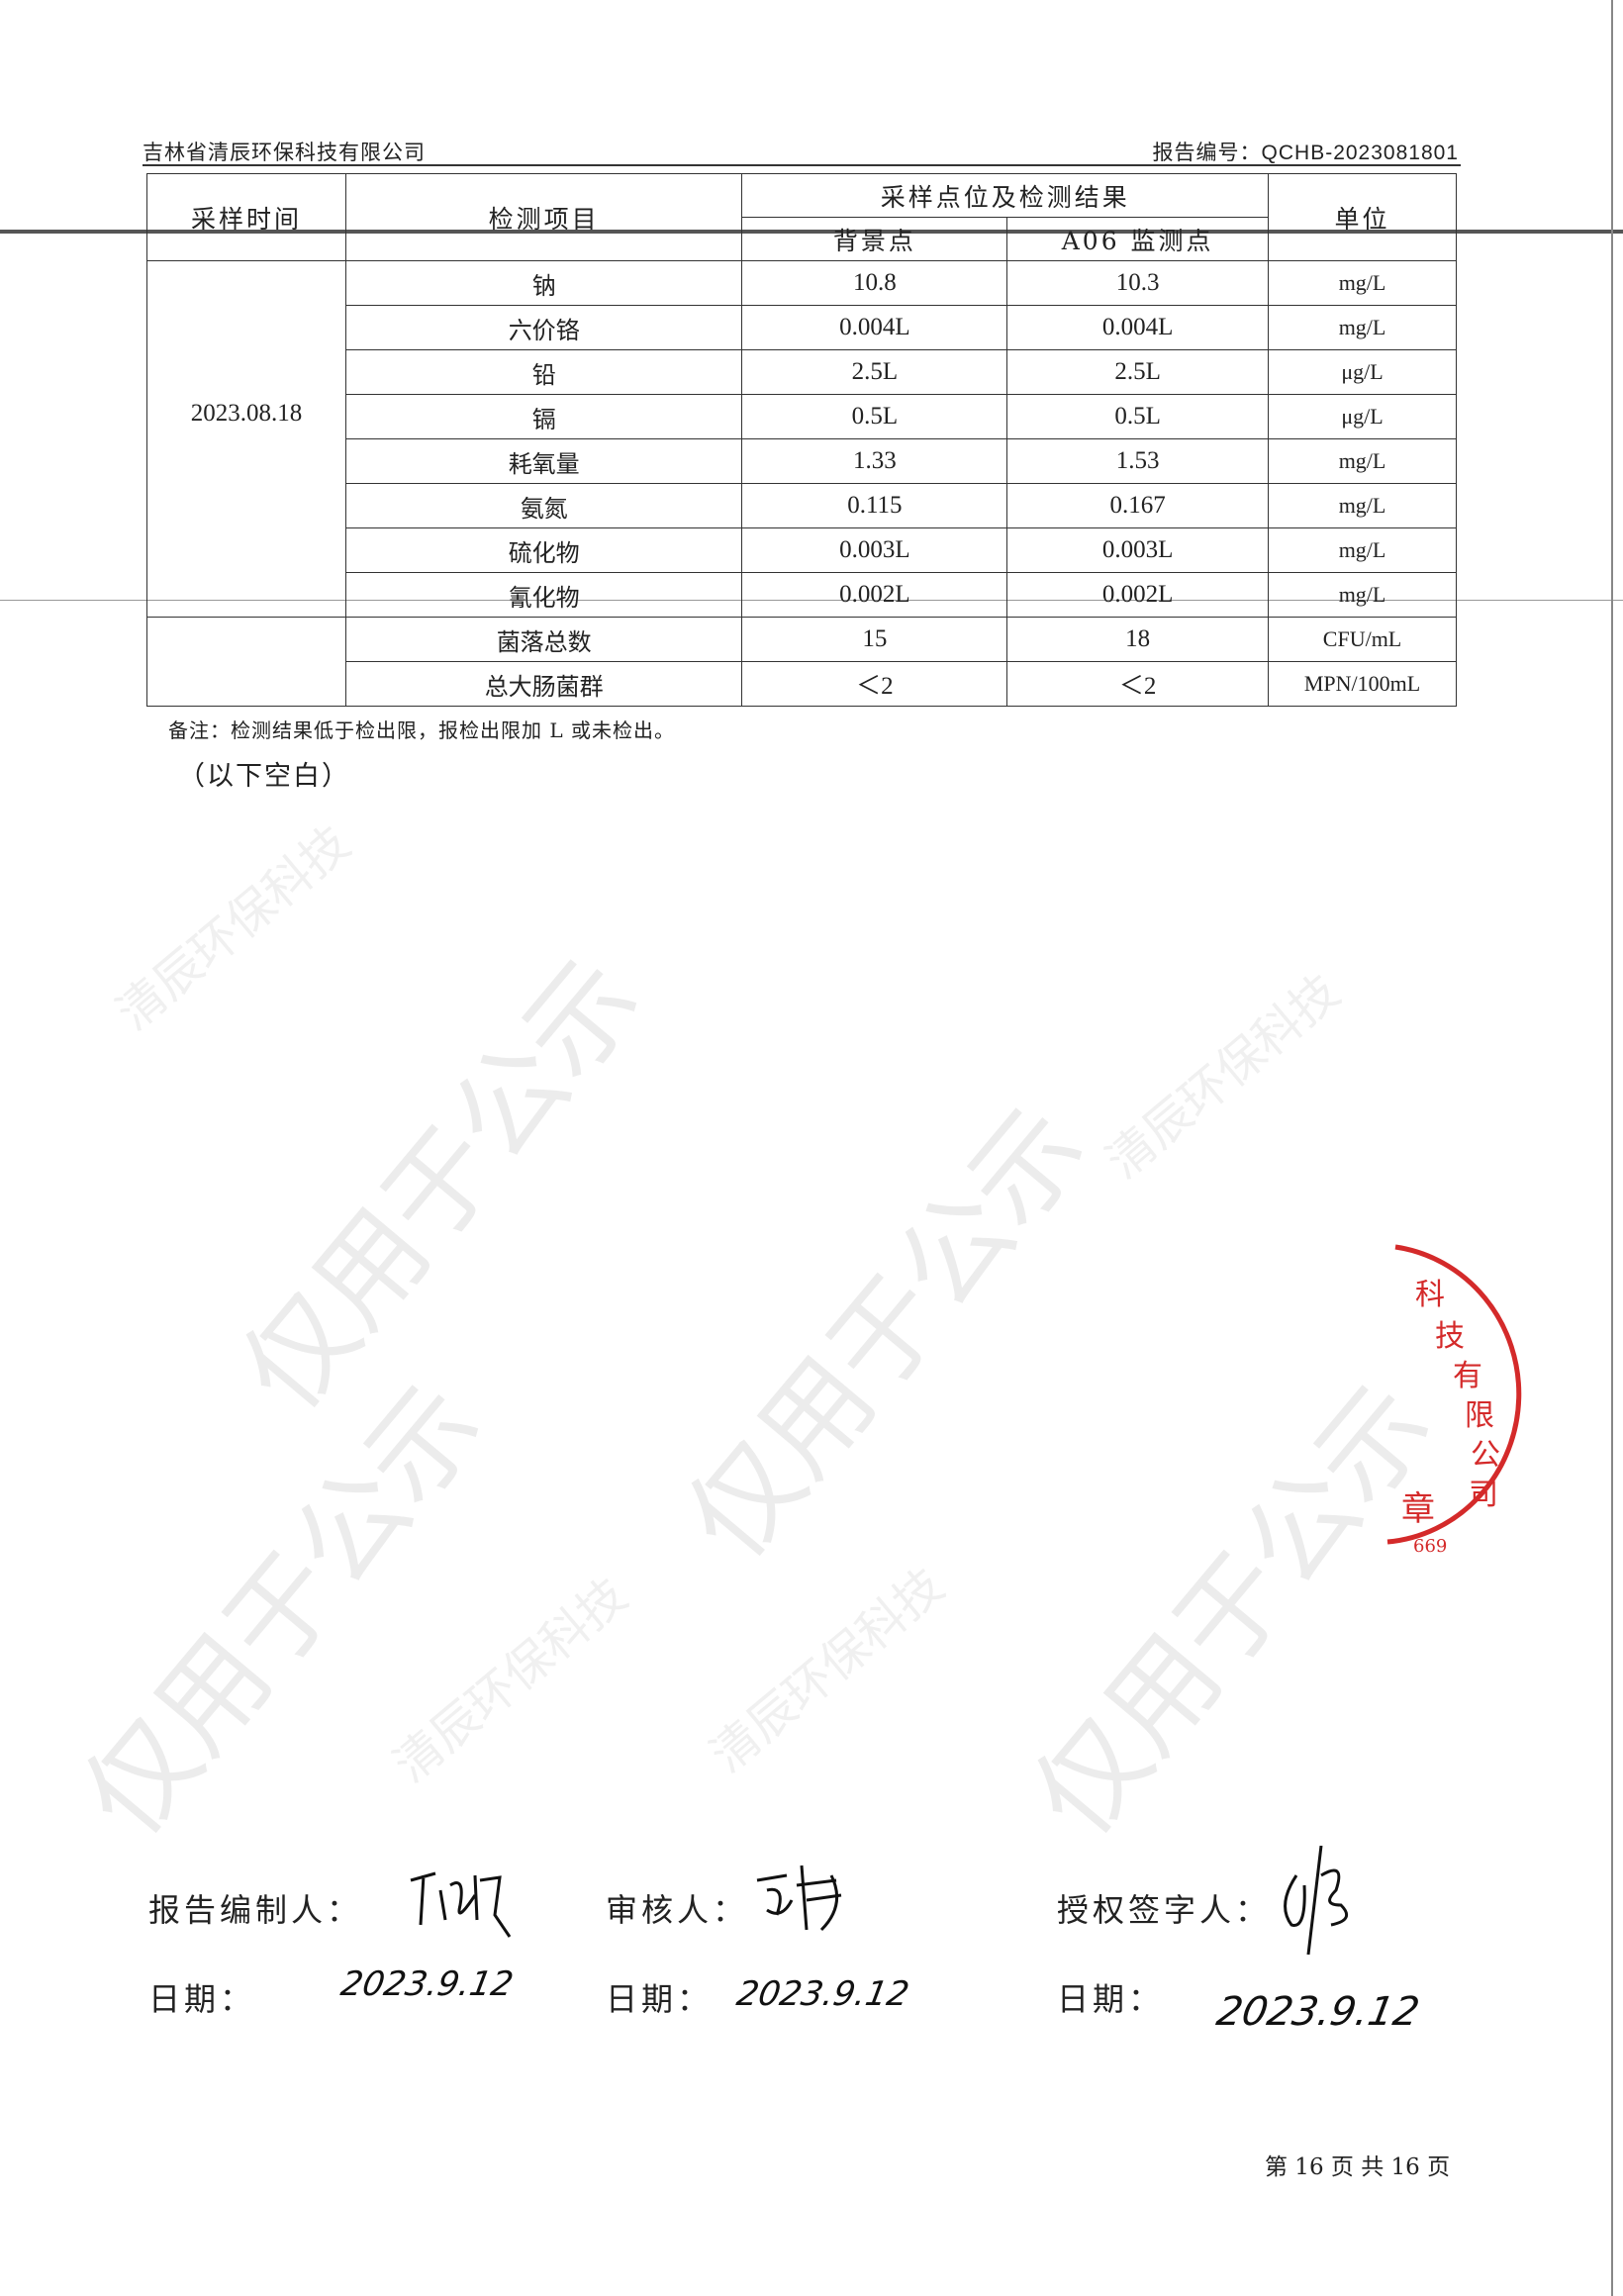 This screenshot has height=2296, width=1623. What do you see at coordinates (799, 1898) in the screenshot?
I see `reviewer-signature` at bounding box center [799, 1898].